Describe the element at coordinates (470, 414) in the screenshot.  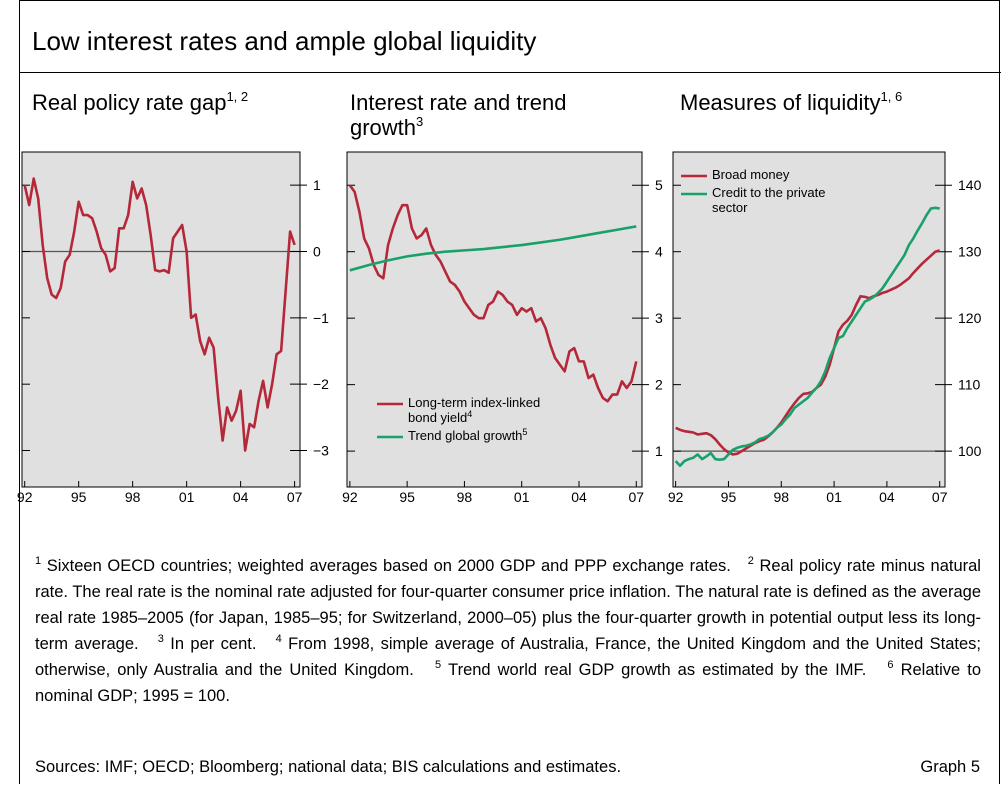
I see `legend-note: 4` at that location.